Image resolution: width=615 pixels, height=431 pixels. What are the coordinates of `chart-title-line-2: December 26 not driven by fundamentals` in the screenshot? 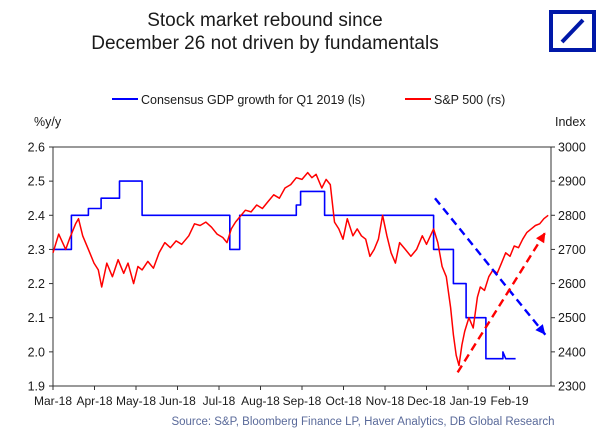 It's located at (265, 43).